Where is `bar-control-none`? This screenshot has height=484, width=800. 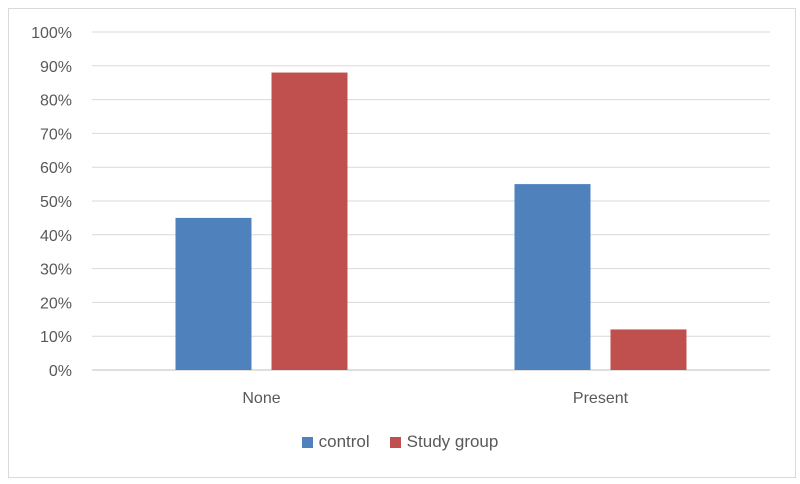 bar-control-none is located at coordinates (213, 293).